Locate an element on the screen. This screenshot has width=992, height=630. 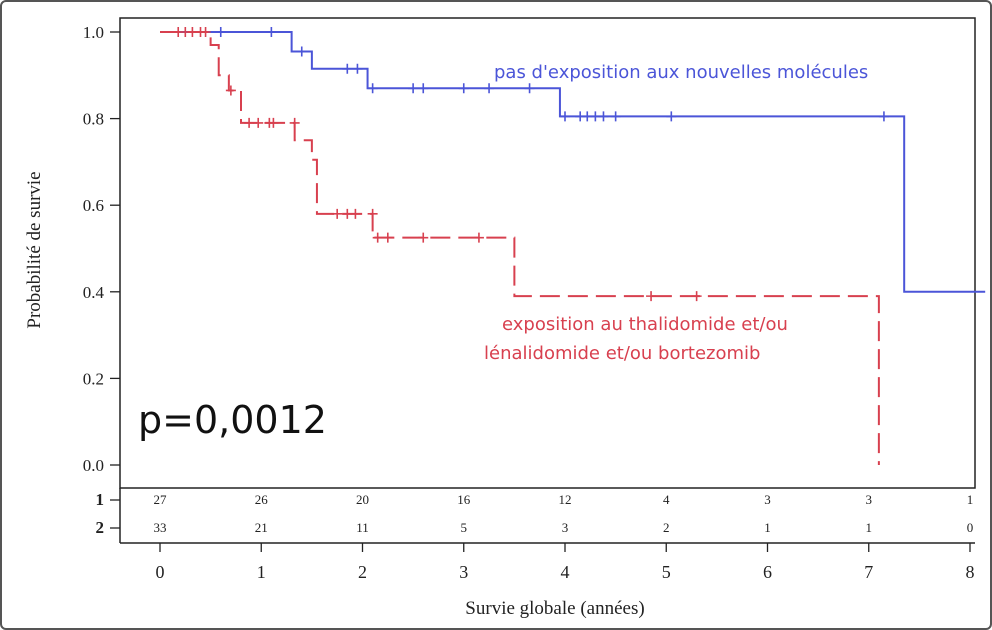
risk-count: 33 is located at coordinates (160, 527).